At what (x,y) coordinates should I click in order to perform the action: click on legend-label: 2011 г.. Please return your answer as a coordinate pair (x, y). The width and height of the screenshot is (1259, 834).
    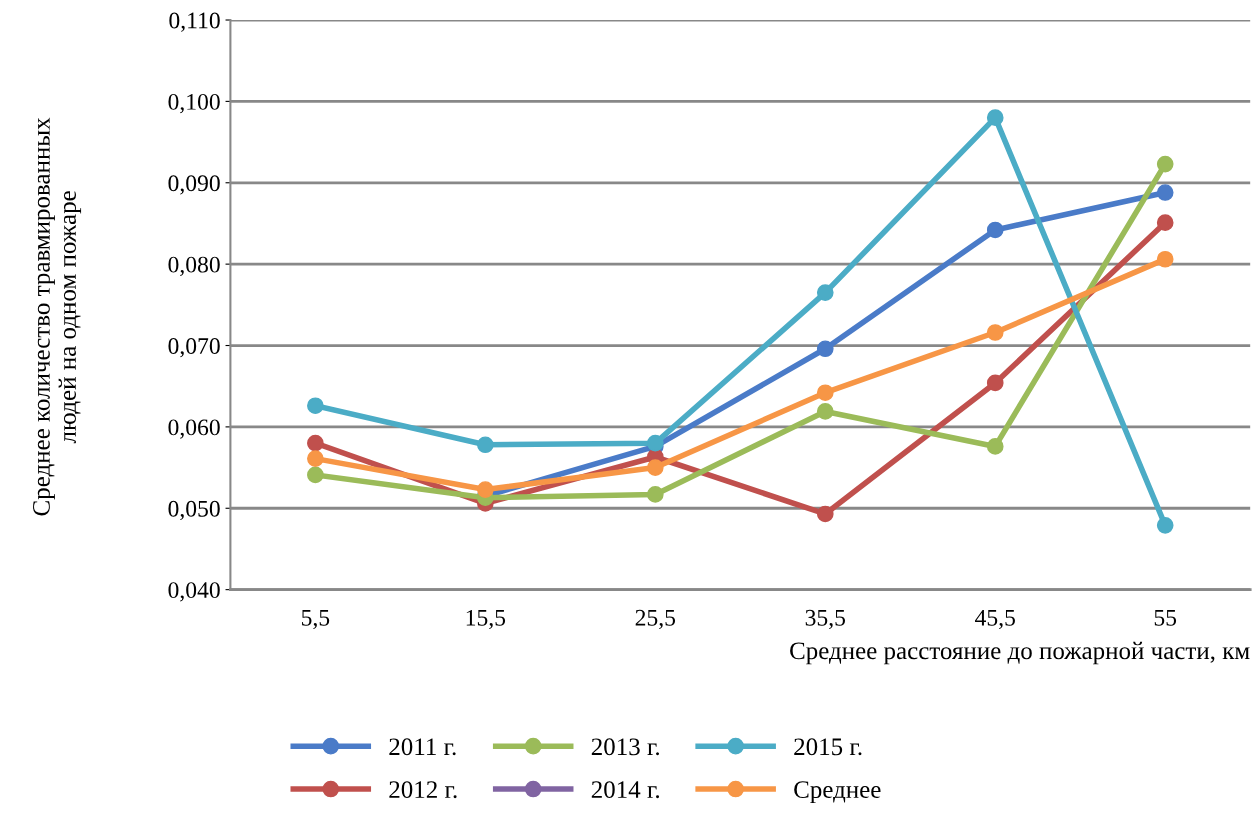
    Looking at the image, I should click on (422, 747).